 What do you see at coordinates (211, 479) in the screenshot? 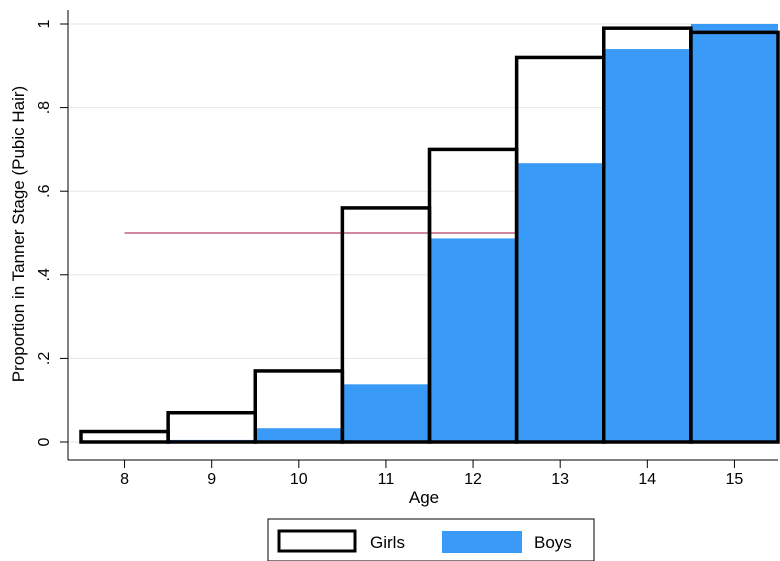
I see `x-tick-label: 9` at bounding box center [211, 479].